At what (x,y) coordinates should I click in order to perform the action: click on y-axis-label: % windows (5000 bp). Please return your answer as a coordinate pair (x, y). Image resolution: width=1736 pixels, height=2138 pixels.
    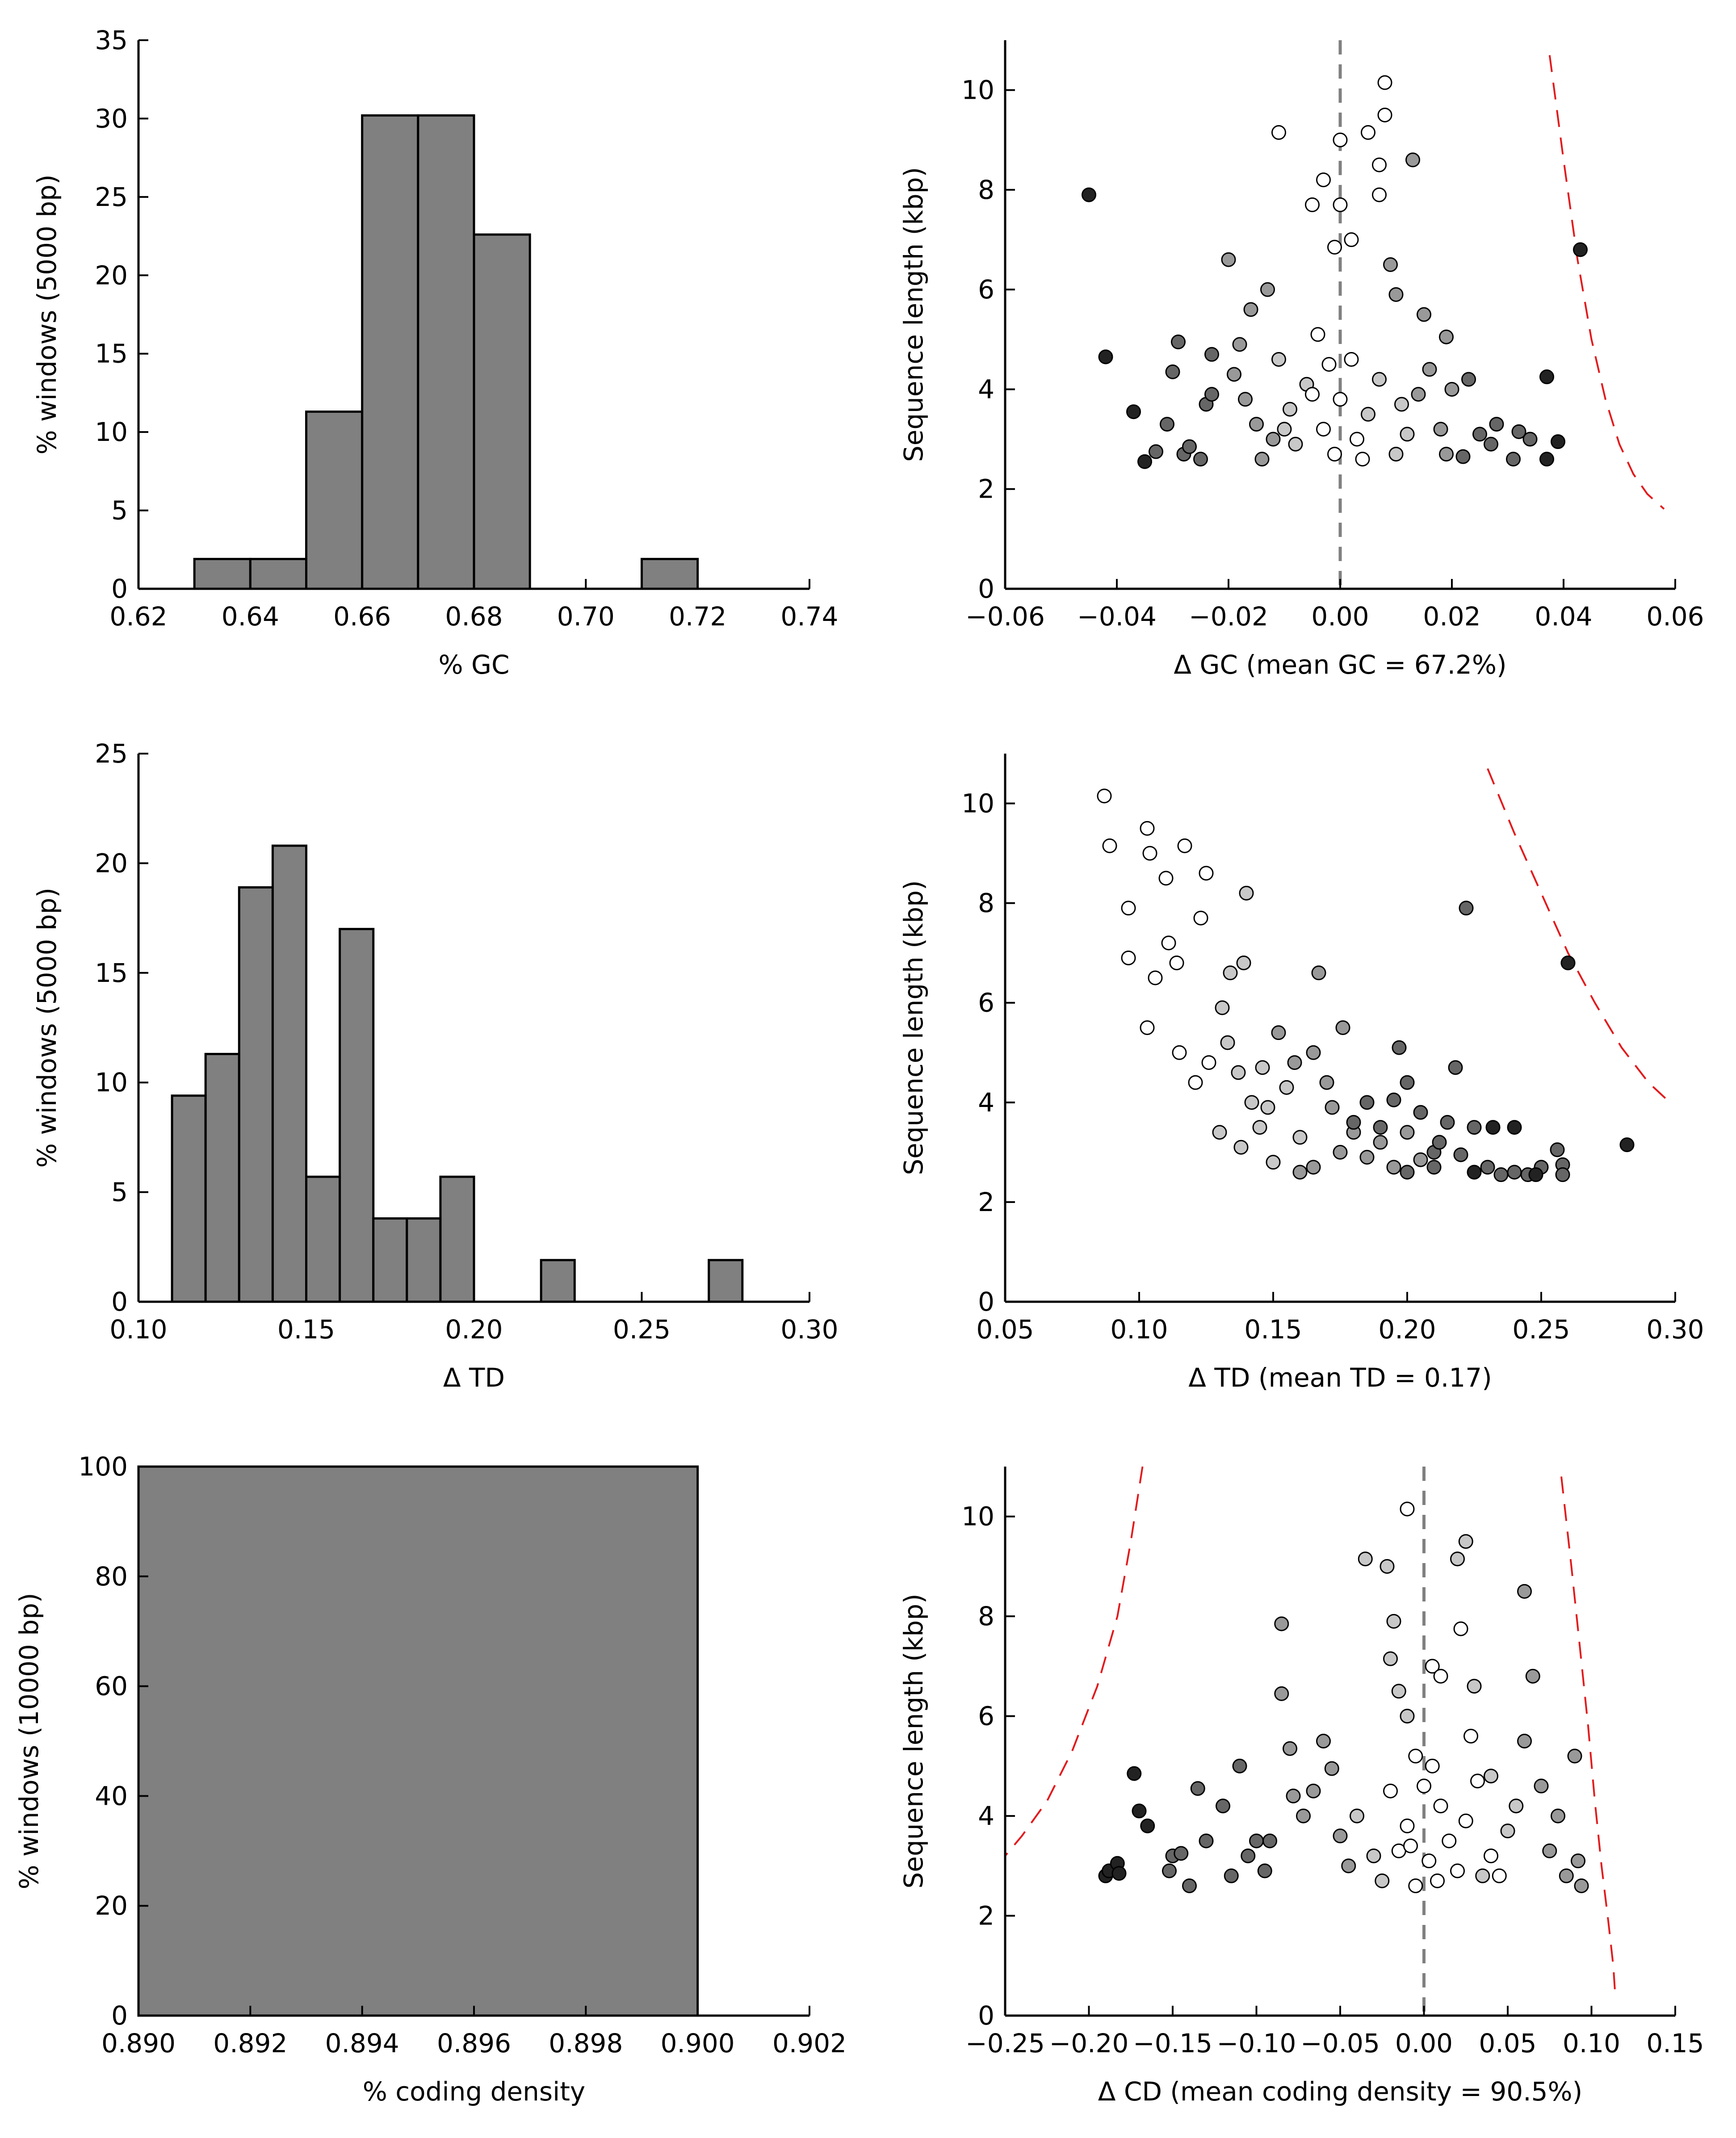
    Looking at the image, I should click on (47, 1028).